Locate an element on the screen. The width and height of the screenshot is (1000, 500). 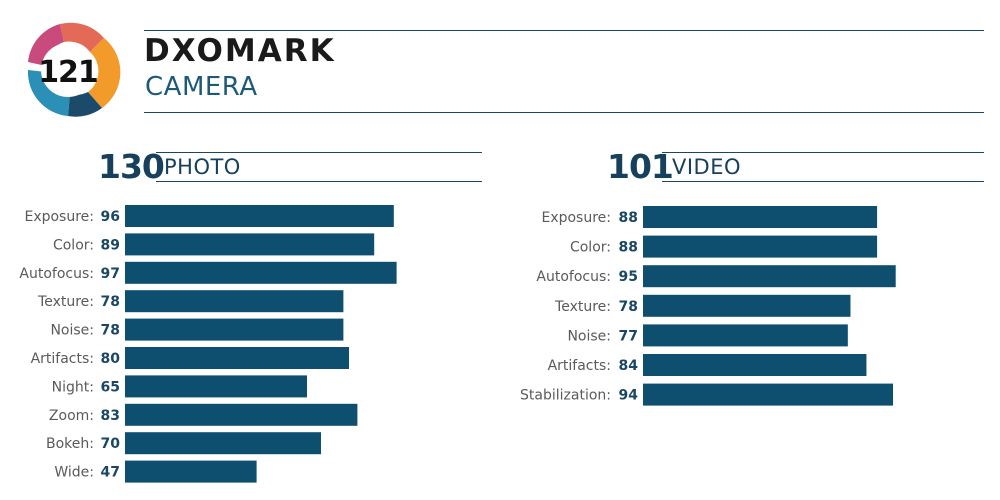
photo-value-label: 96 is located at coordinates (110, 217).